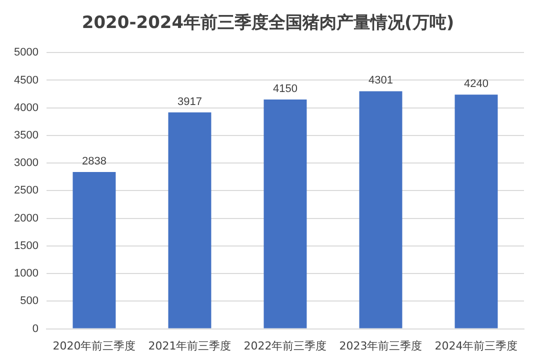 The width and height of the screenshot is (536, 362). I want to click on data-label: 4240, so click(476, 84).